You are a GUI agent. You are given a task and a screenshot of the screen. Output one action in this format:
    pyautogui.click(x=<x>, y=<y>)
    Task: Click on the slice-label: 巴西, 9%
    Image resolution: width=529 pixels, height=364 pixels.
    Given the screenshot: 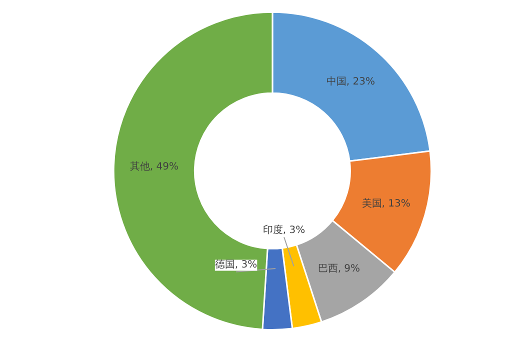 What is the action you would take?
    pyautogui.click(x=339, y=268)
    